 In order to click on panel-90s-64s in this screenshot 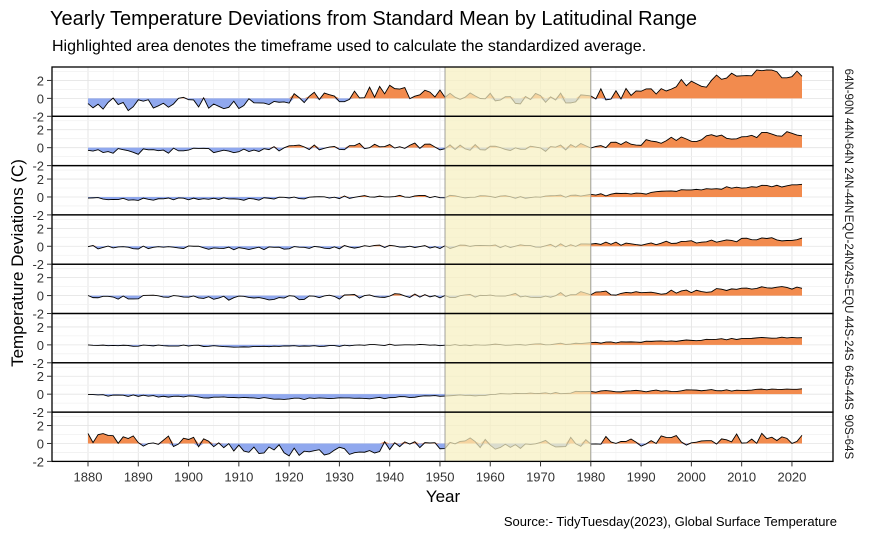, I will do `click(442, 437)`.